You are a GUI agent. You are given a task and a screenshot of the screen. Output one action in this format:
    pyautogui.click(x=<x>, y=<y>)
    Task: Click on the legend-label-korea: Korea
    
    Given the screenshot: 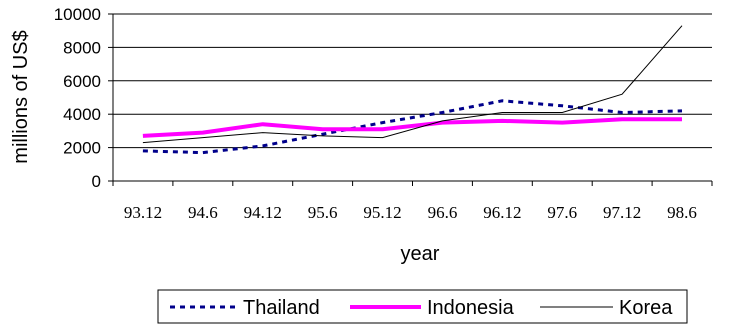 What is the action you would take?
    pyautogui.click(x=646, y=308)
    